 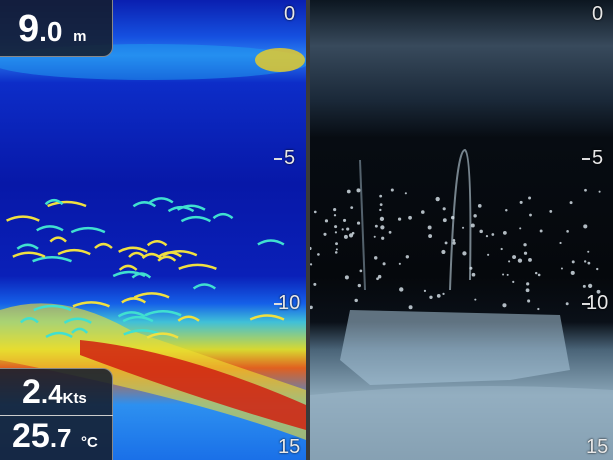 I want to click on depth-scale-label: 15, so click(x=597, y=447).